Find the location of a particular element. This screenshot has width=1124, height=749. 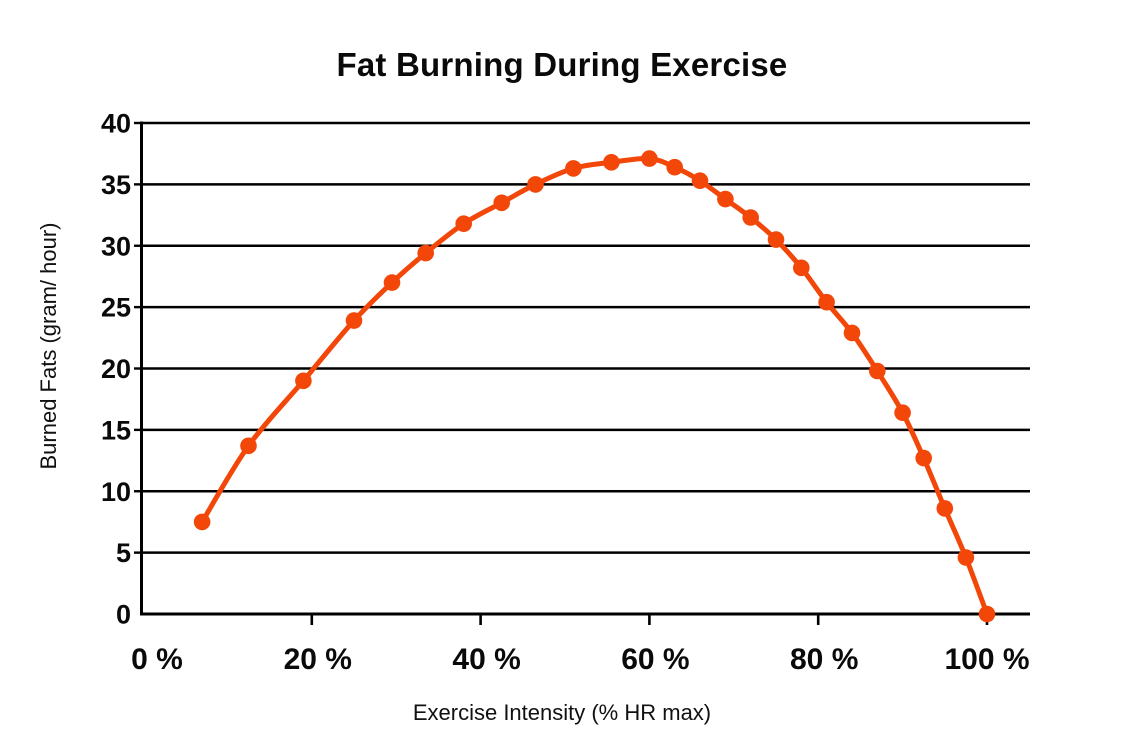

x-tick-label: 20 % is located at coordinates (318, 659).